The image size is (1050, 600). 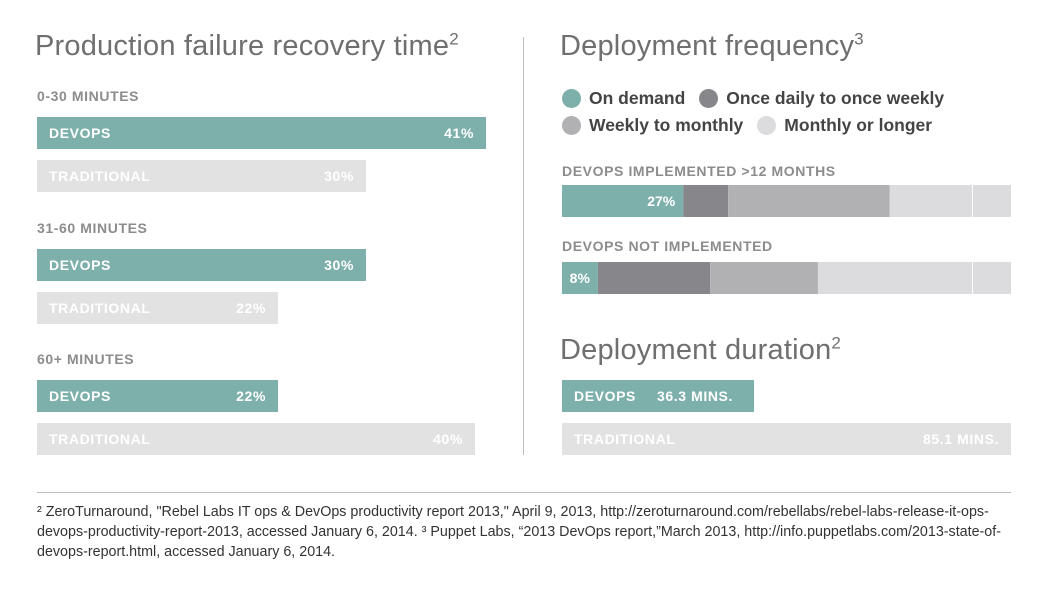 I want to click on frequency-stacked-bar: 8%, so click(x=786, y=278).